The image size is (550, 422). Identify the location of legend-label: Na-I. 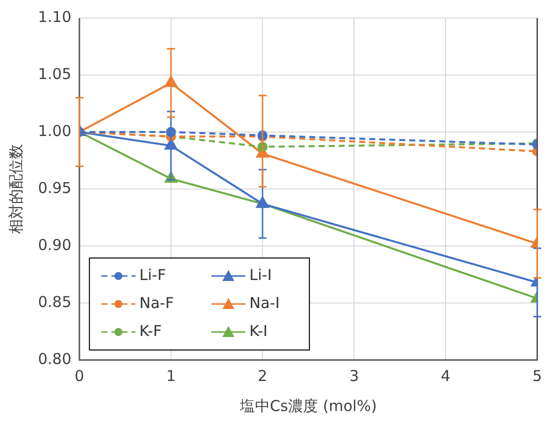
(264, 303).